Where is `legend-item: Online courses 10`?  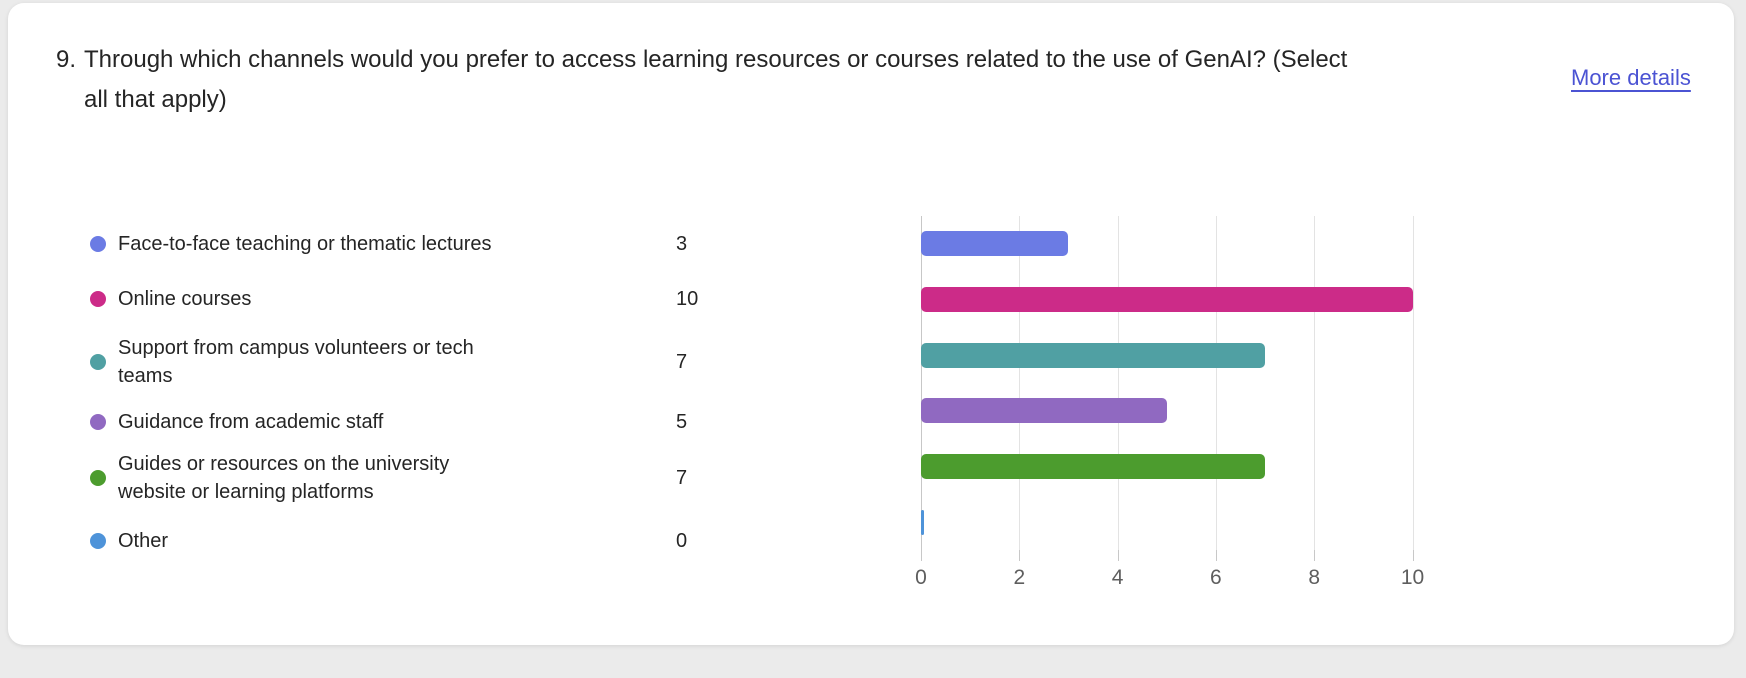
legend-item: Online courses 10 is located at coordinates (460, 299).